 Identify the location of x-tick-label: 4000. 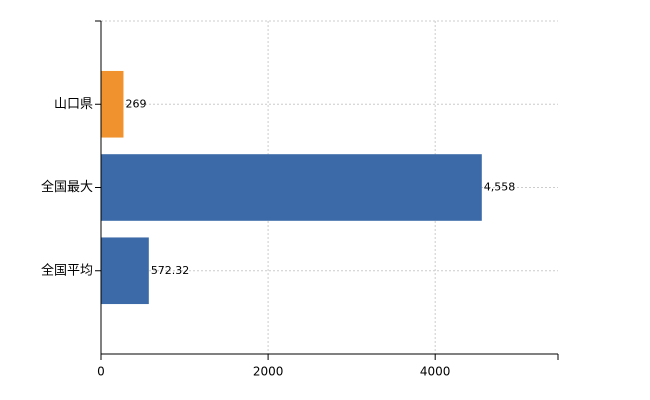
(435, 372).